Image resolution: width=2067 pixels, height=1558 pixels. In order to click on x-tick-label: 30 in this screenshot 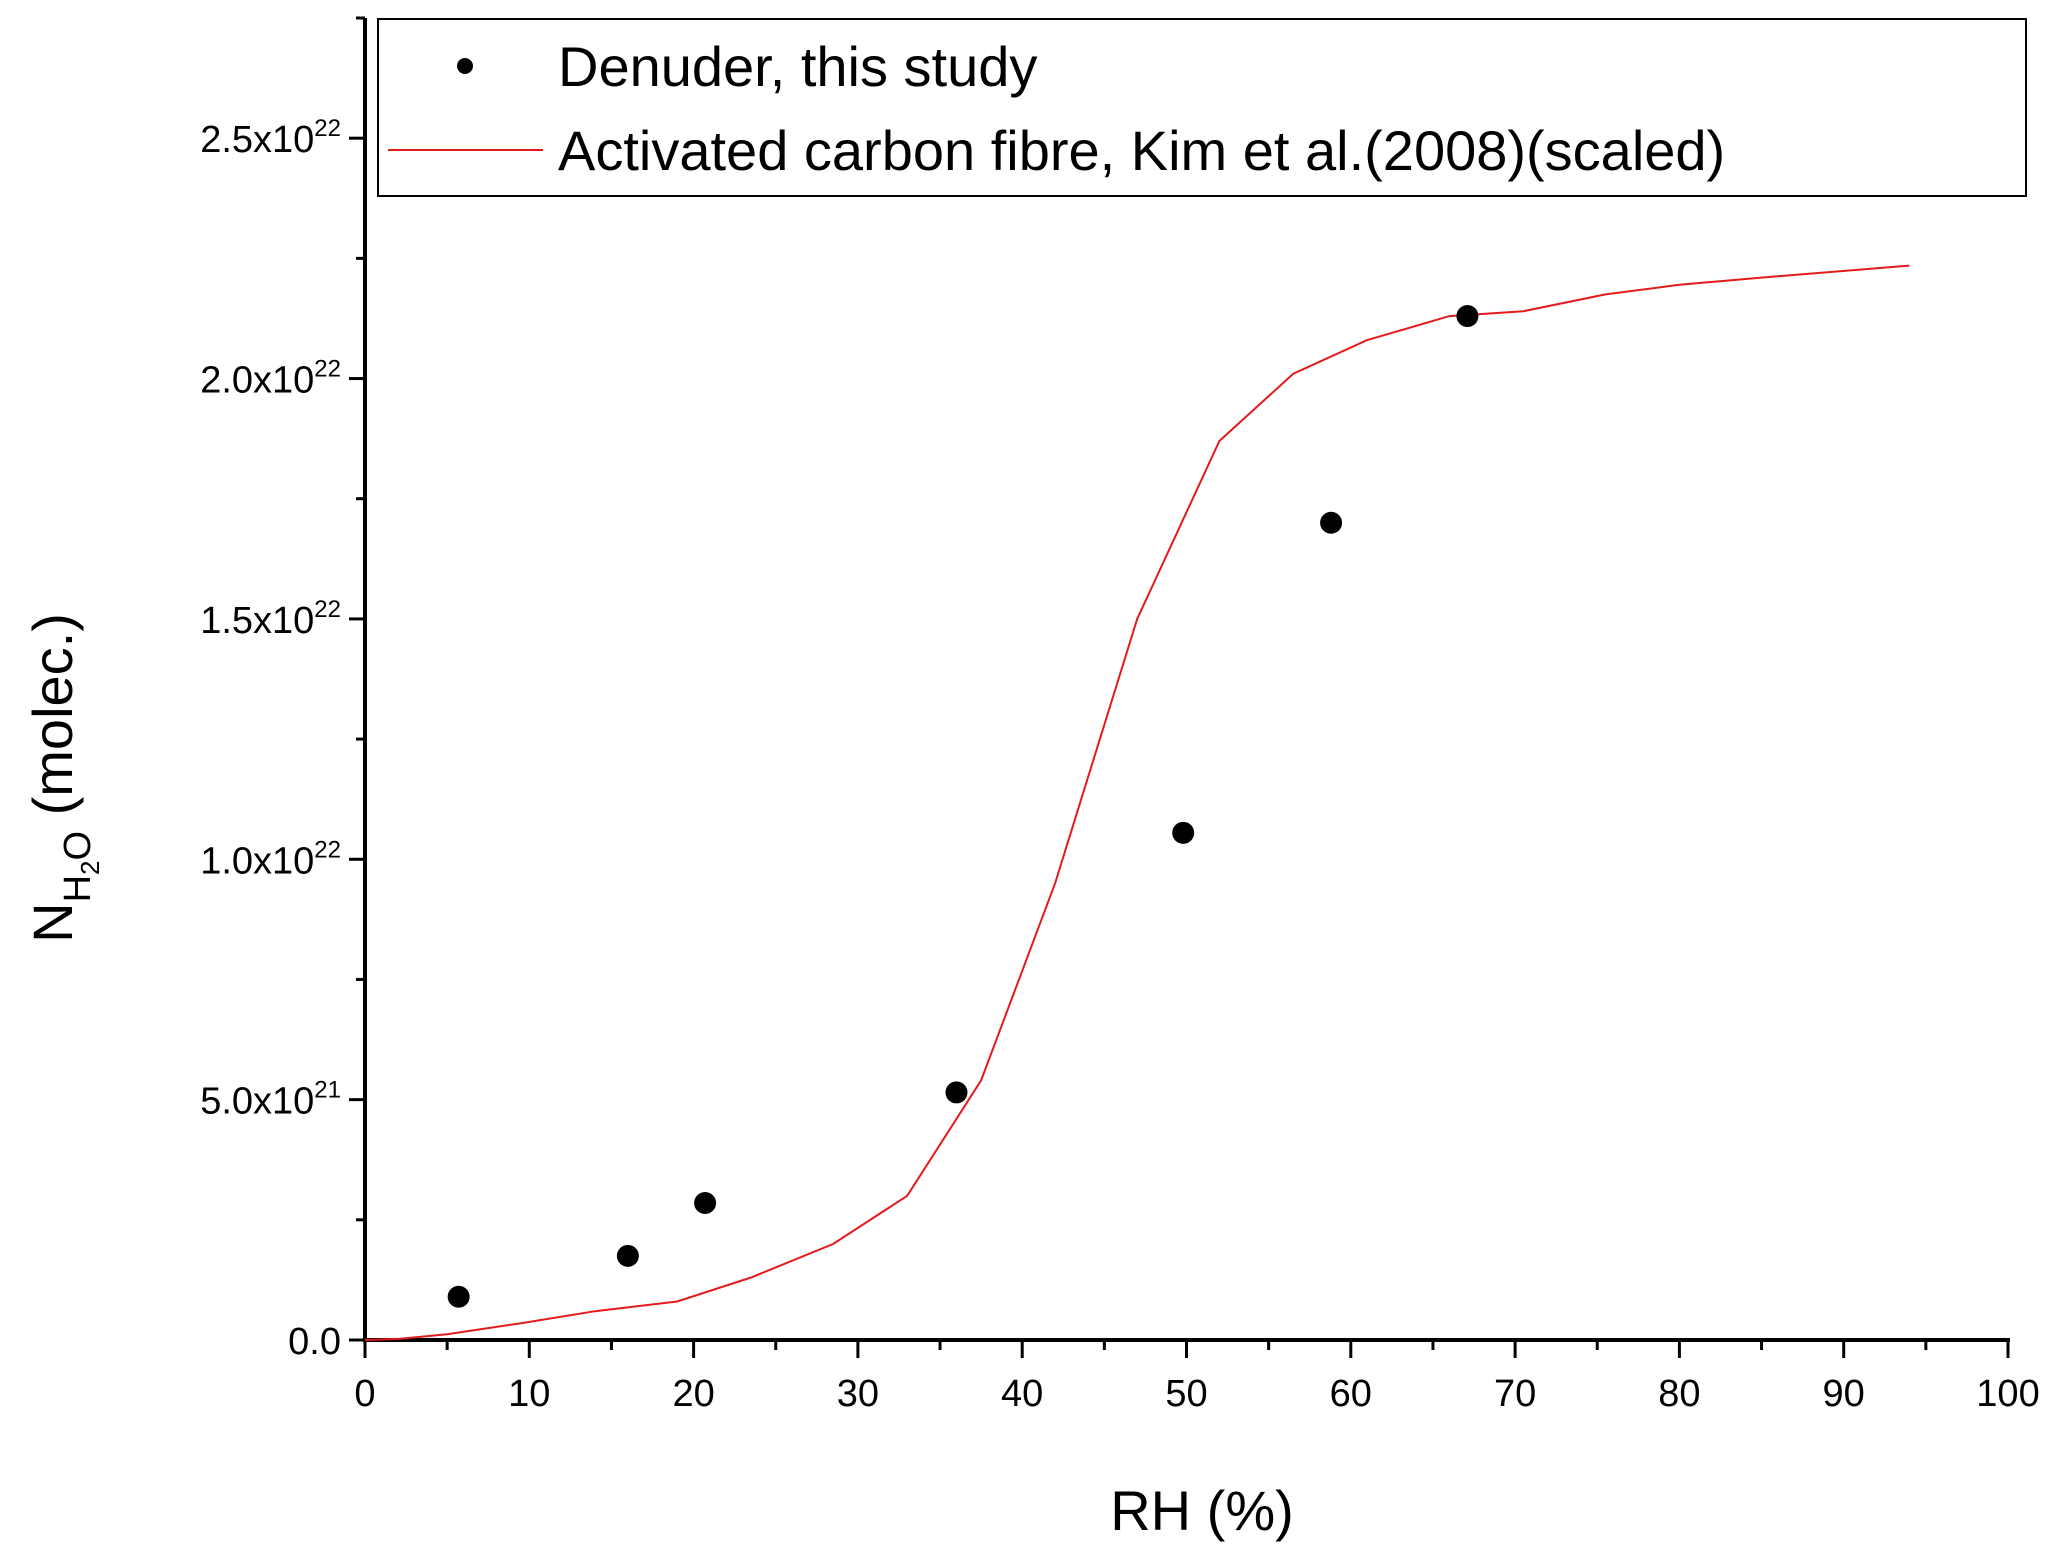, I will do `click(858, 1394)`.